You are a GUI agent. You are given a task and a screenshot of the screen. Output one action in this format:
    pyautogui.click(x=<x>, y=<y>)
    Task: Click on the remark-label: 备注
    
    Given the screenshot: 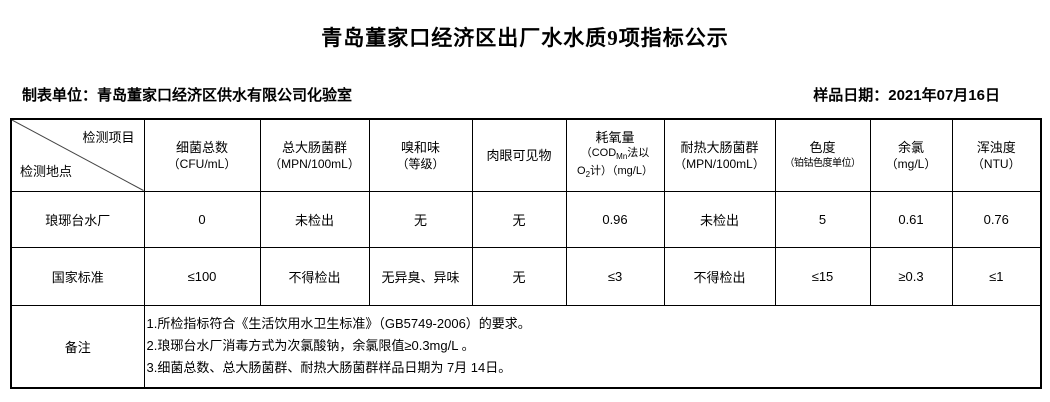 What is the action you would take?
    pyautogui.click(x=77, y=346)
    